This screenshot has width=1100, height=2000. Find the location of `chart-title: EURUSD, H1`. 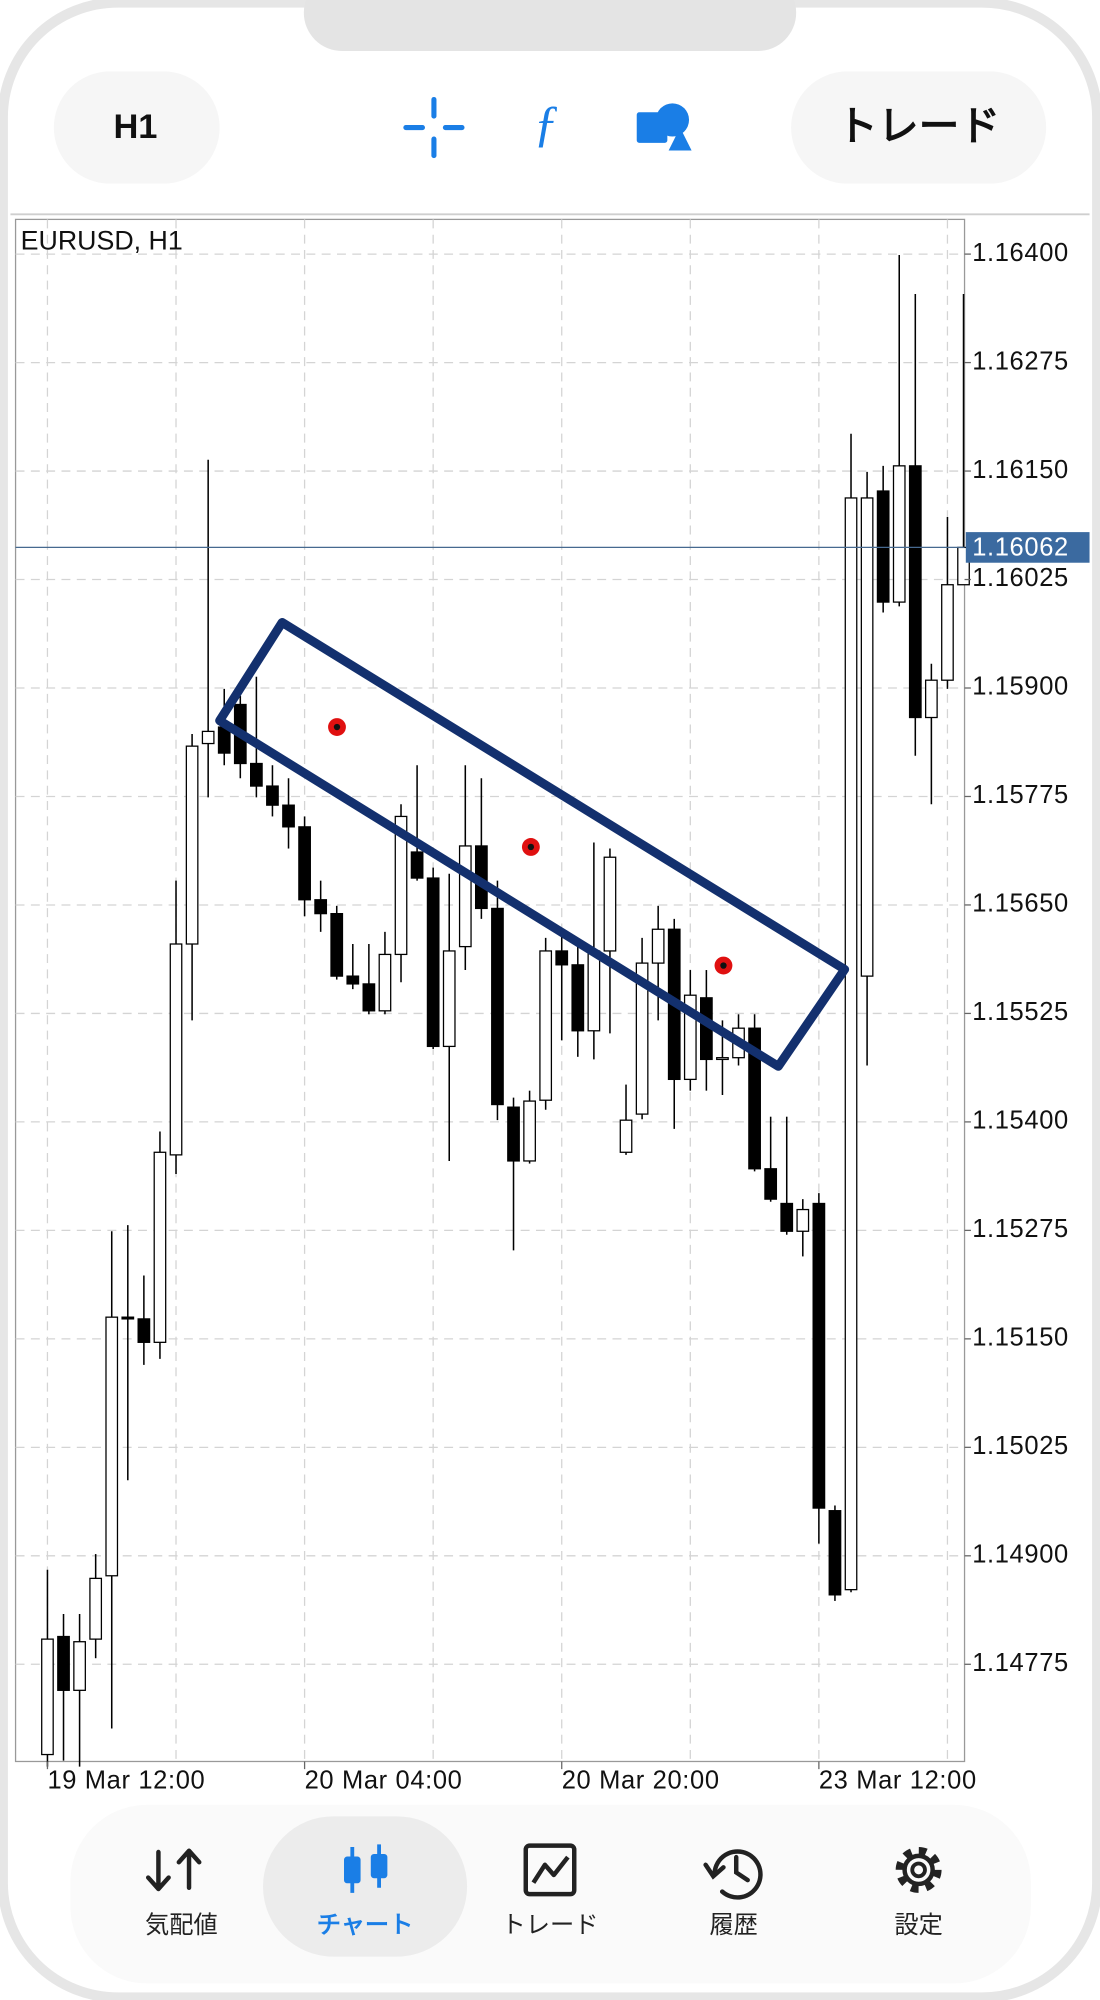

chart-title: EURUSD, H1 is located at coordinates (102, 240).